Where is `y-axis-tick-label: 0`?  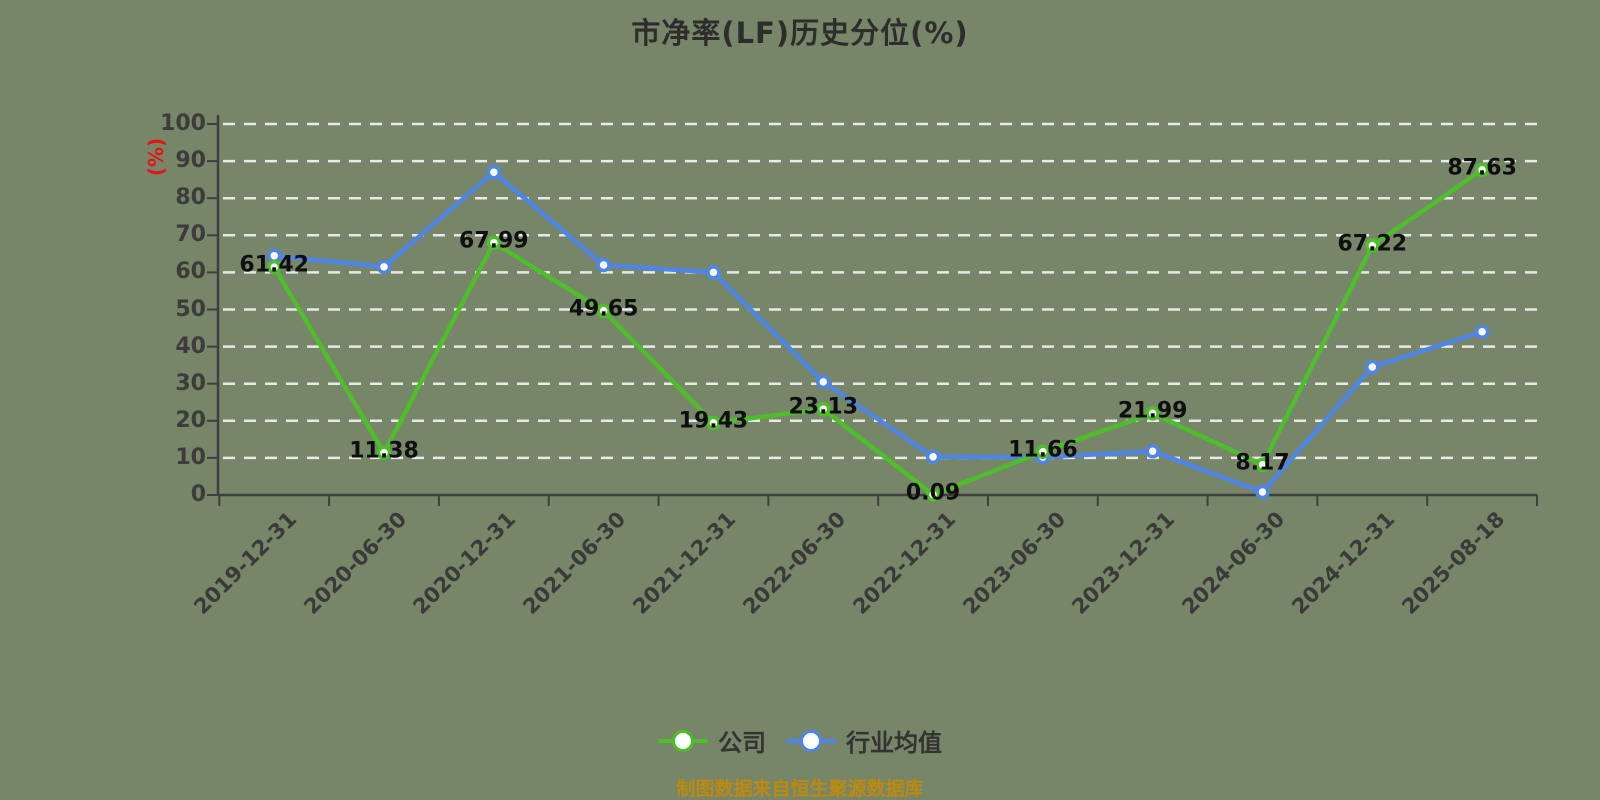
y-axis-tick-label: 0 is located at coordinates (198, 494).